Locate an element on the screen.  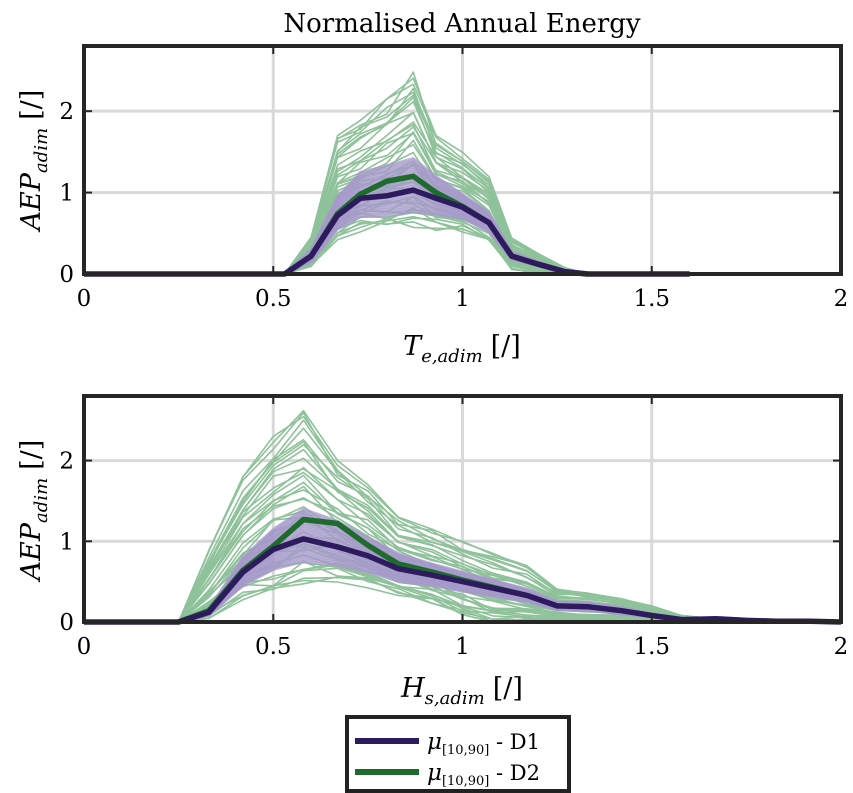
top-xtick-label: 0.5 is located at coordinates (273, 299).